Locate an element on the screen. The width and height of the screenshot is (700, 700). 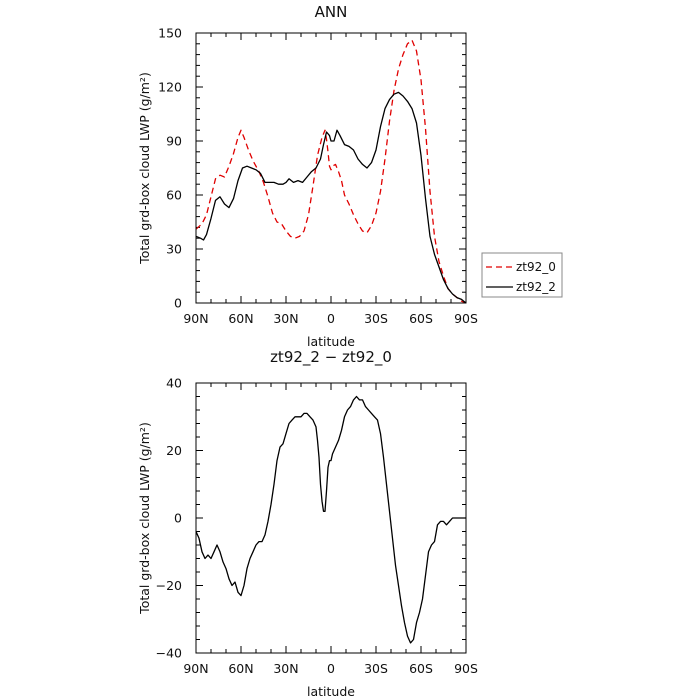
top-y-tick-label: 150 is located at coordinates (170, 33).